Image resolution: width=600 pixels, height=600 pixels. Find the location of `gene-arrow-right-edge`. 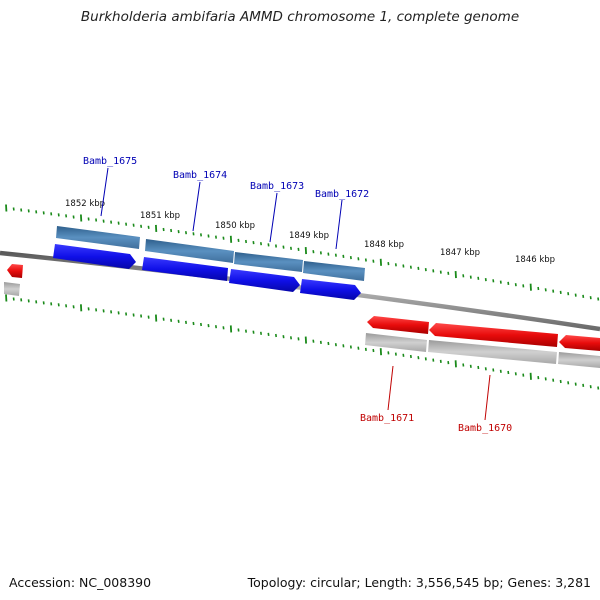

gene-arrow-right-edge is located at coordinates (579, 343).